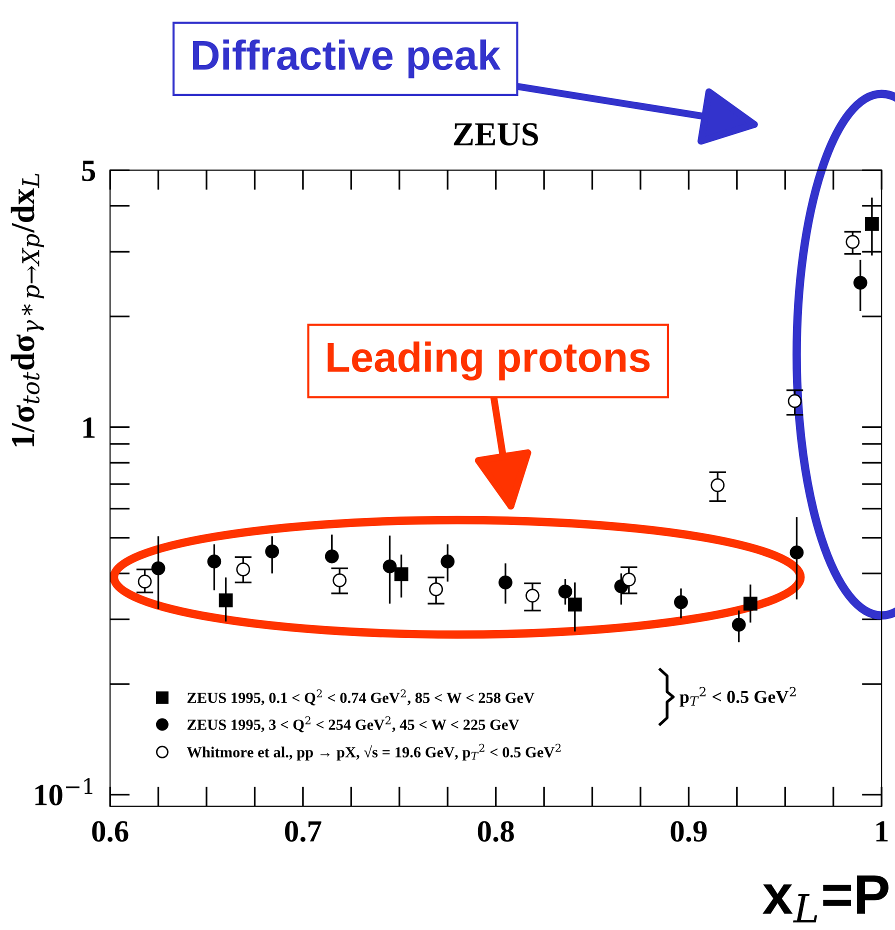 This screenshot has height=930, width=895. What do you see at coordinates (882, 831) in the screenshot?
I see `x-tick-label: 1` at bounding box center [882, 831].